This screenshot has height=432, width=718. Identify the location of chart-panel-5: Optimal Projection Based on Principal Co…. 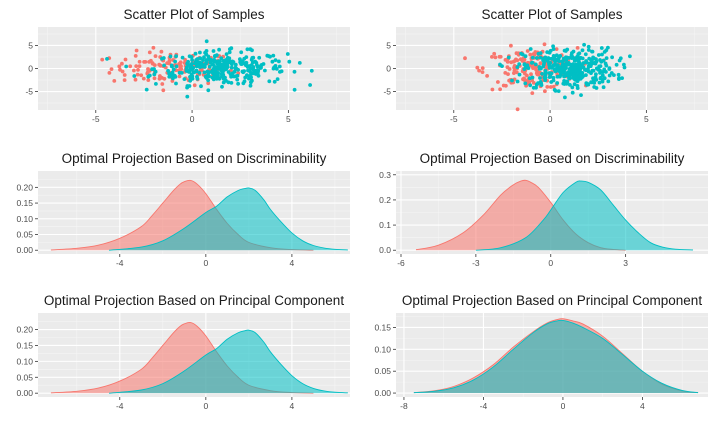
(183, 352).